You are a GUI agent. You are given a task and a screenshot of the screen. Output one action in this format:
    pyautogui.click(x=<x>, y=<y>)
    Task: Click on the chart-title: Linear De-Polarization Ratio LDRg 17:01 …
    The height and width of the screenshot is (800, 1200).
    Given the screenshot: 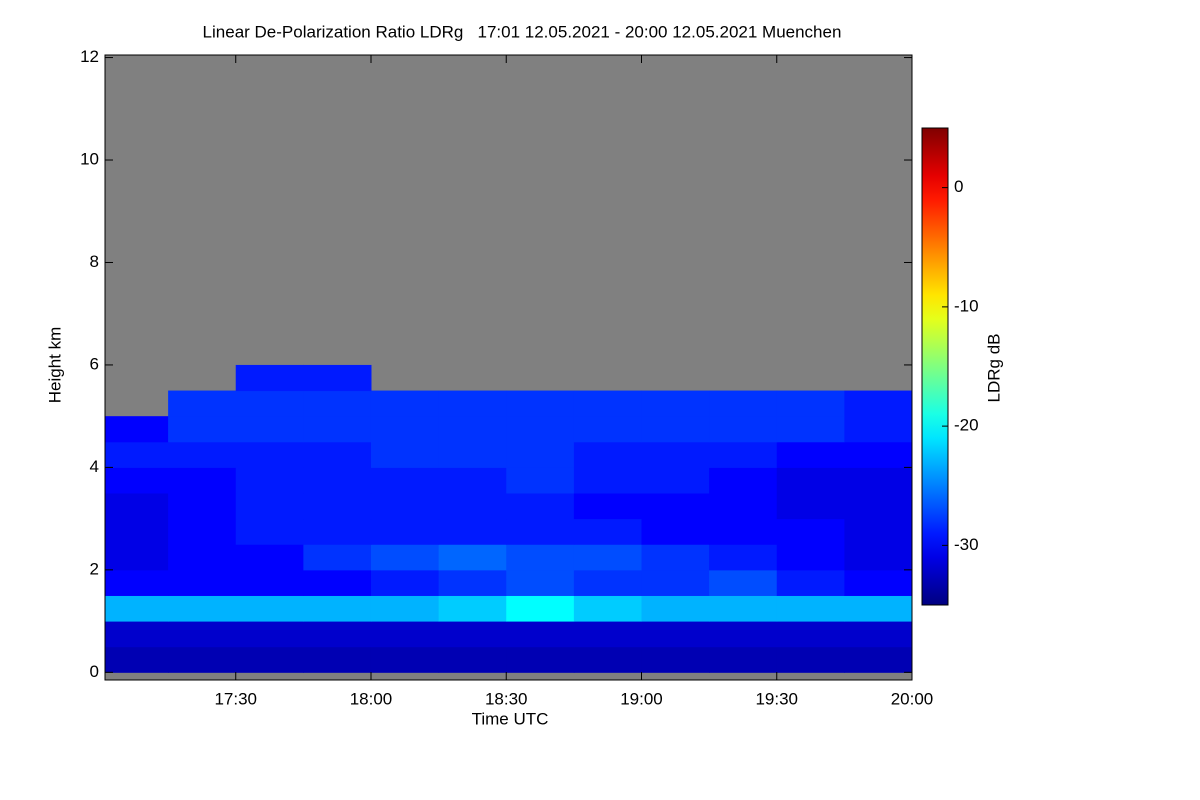 What is the action you would take?
    pyautogui.click(x=522, y=31)
    